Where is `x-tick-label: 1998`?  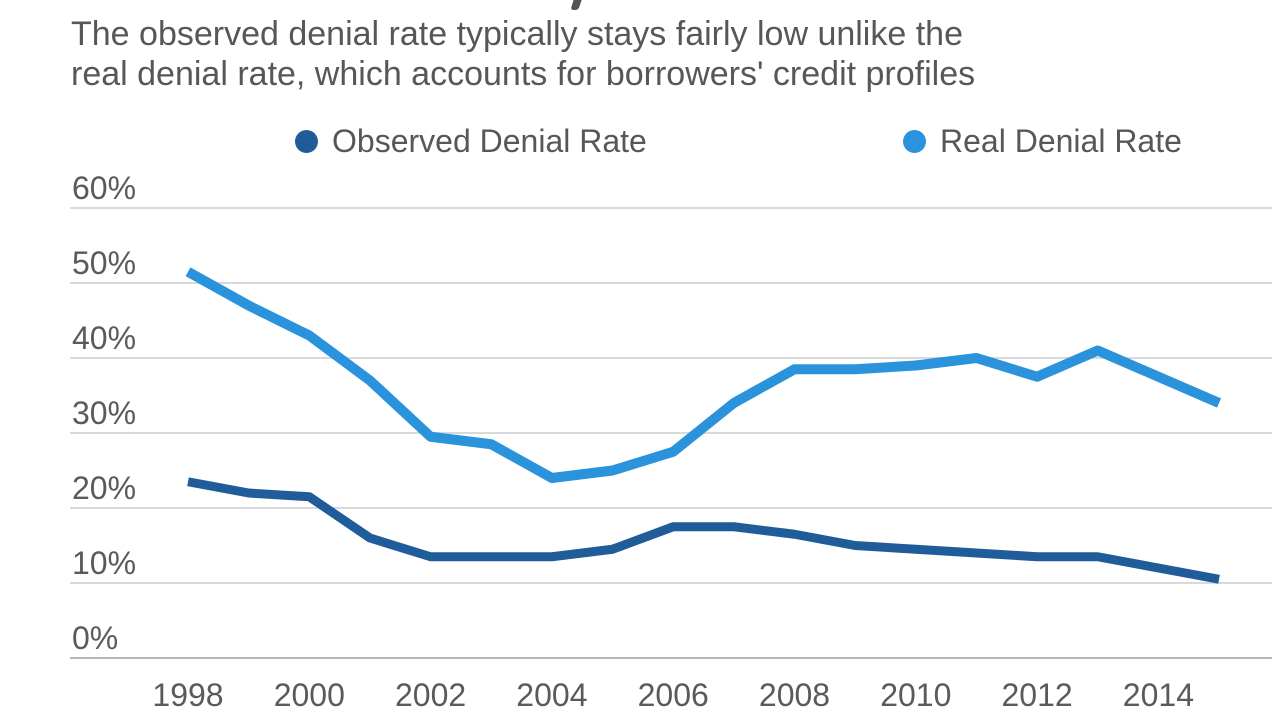 x-tick-label: 1998 is located at coordinates (187, 695).